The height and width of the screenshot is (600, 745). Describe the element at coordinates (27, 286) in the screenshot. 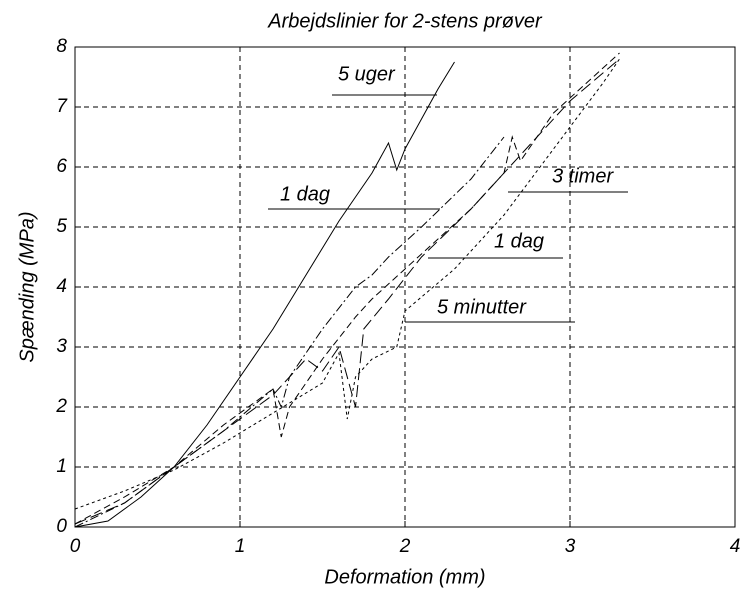

I see `y-axis-label: Spænding (MPa)` at that location.